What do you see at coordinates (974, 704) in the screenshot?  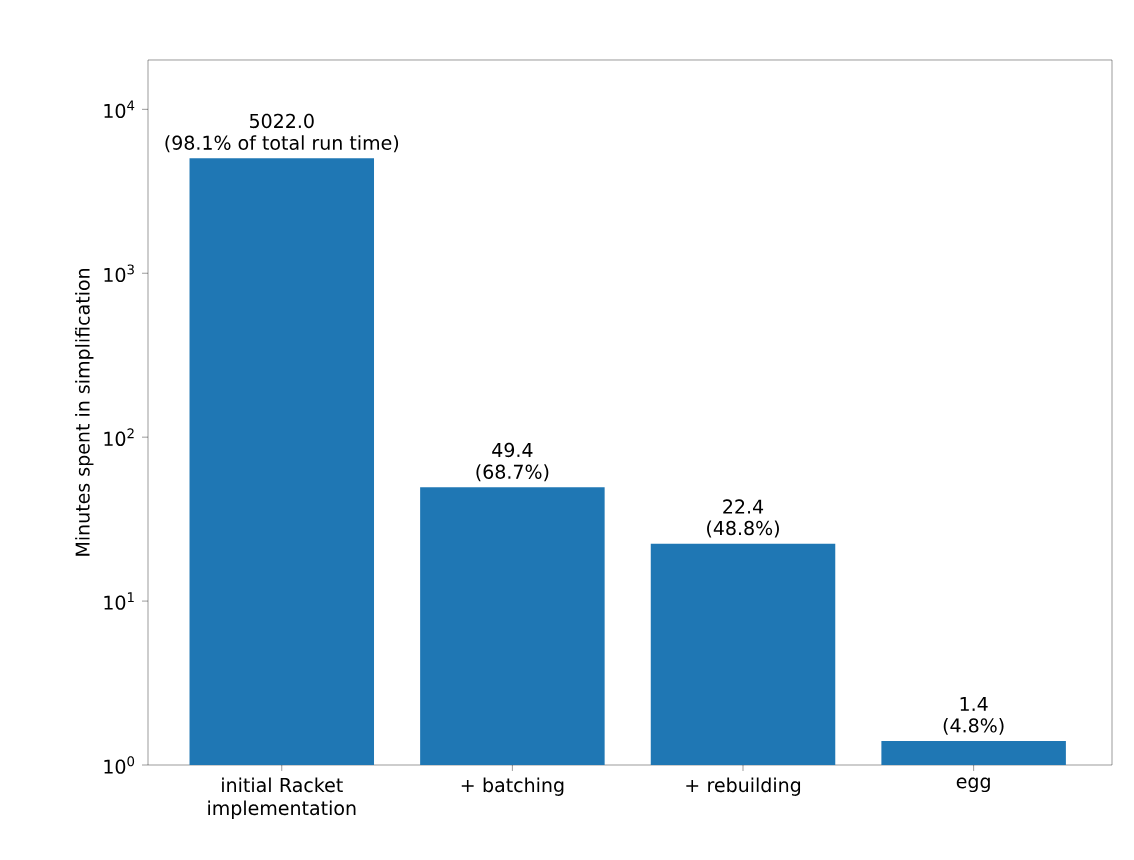 I see `data-label: 1.4` at bounding box center [974, 704].